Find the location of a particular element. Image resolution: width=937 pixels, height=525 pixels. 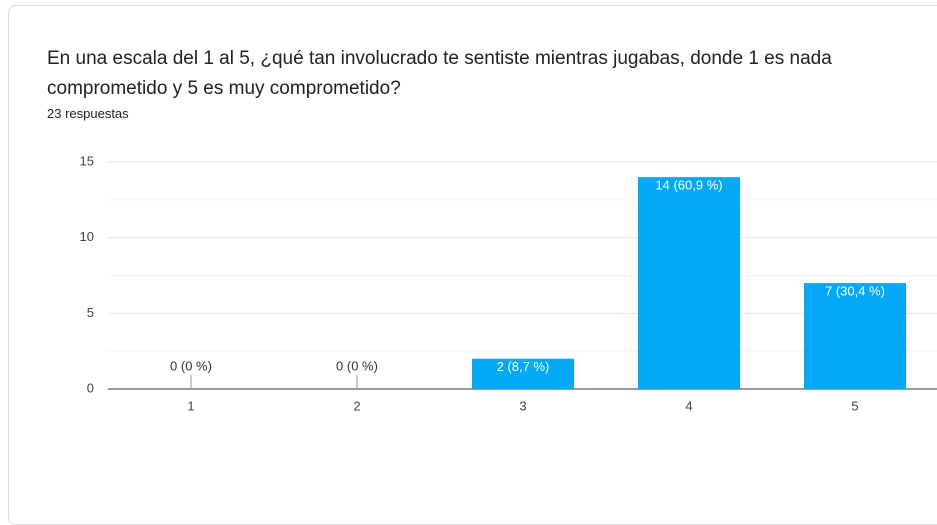

x-tick-label: 4 is located at coordinates (688, 405).